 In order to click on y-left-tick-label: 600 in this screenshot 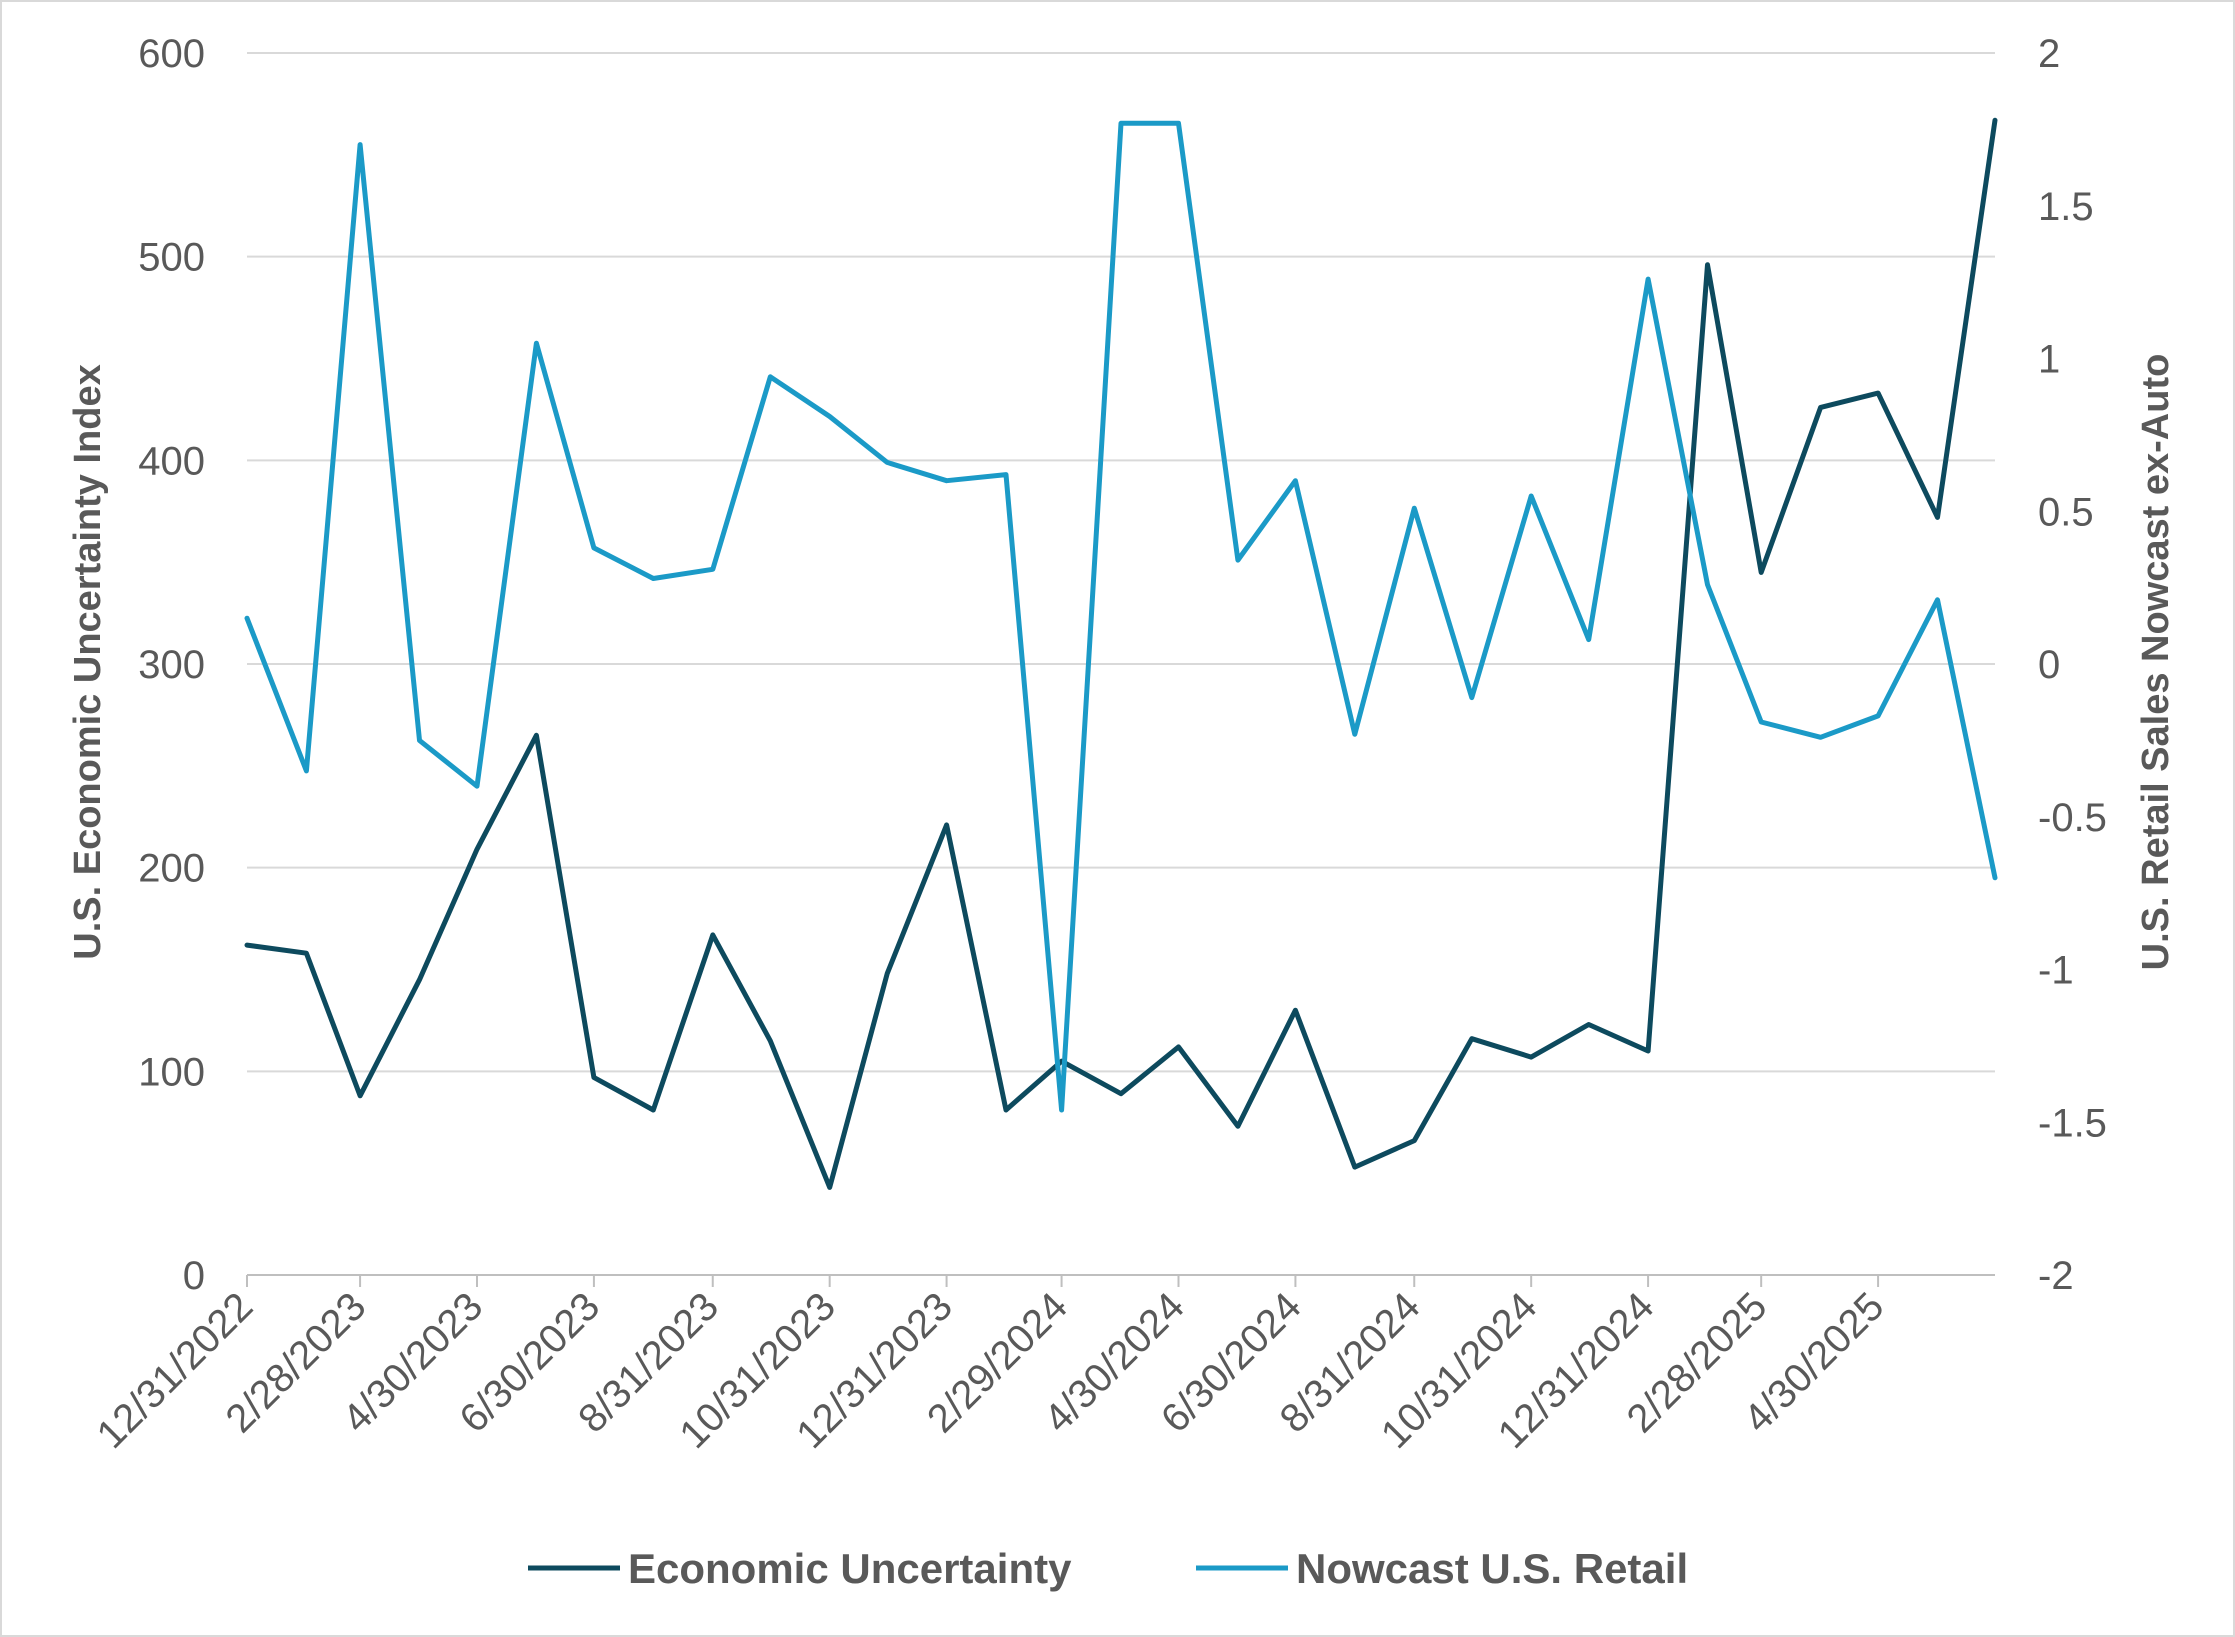, I will do `click(171, 54)`.